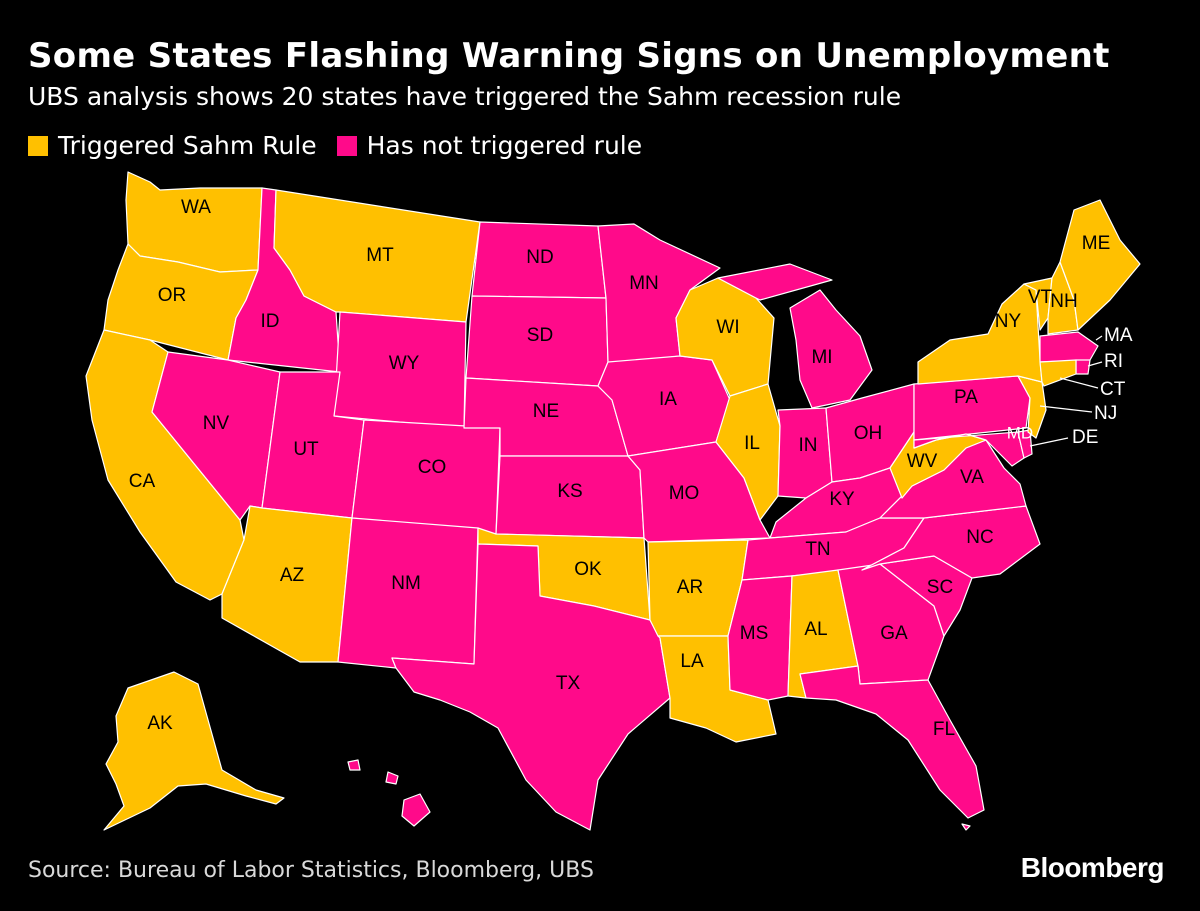 This screenshot has width=1200, height=911. Describe the element at coordinates (142, 481) in the screenshot. I see `label-ca: CA` at that location.